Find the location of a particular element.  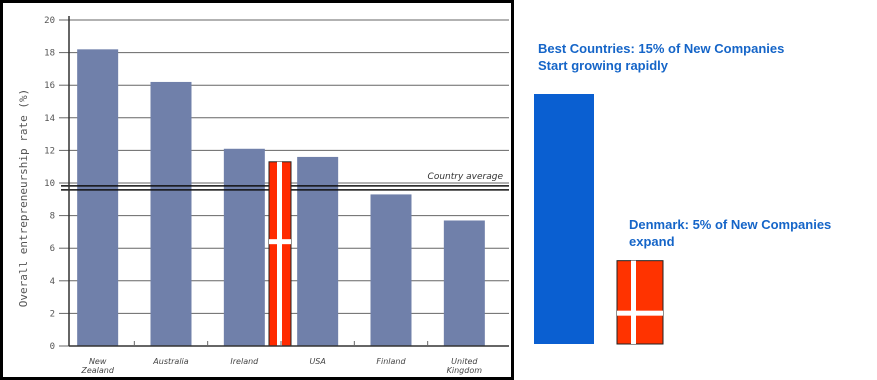

denmark-bar-cross-horizontal is located at coordinates (640, 313).